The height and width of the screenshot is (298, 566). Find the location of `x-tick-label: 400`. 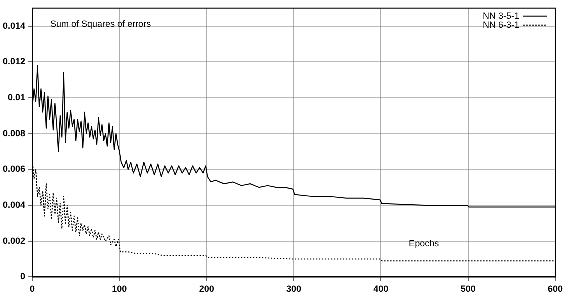

x-tick-label: 400 is located at coordinates (381, 289).